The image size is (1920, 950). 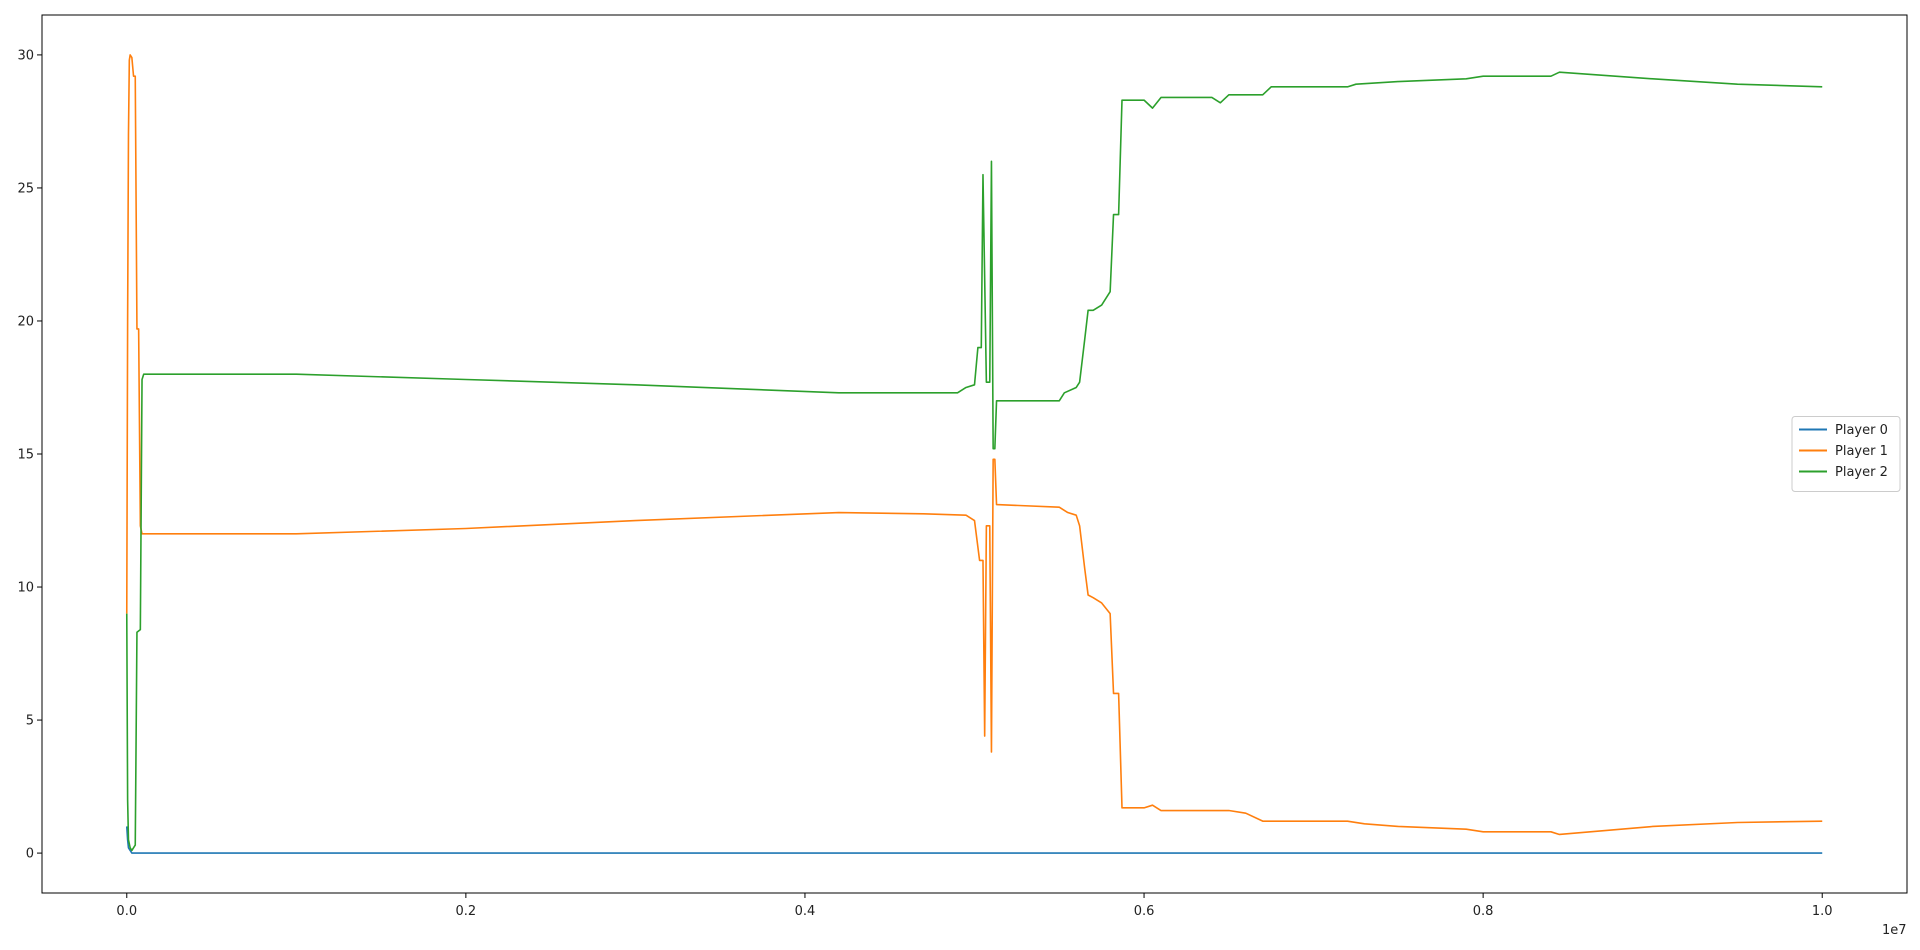 What do you see at coordinates (25, 55) in the screenshot?
I see `y-tick-label-6: 30` at bounding box center [25, 55].